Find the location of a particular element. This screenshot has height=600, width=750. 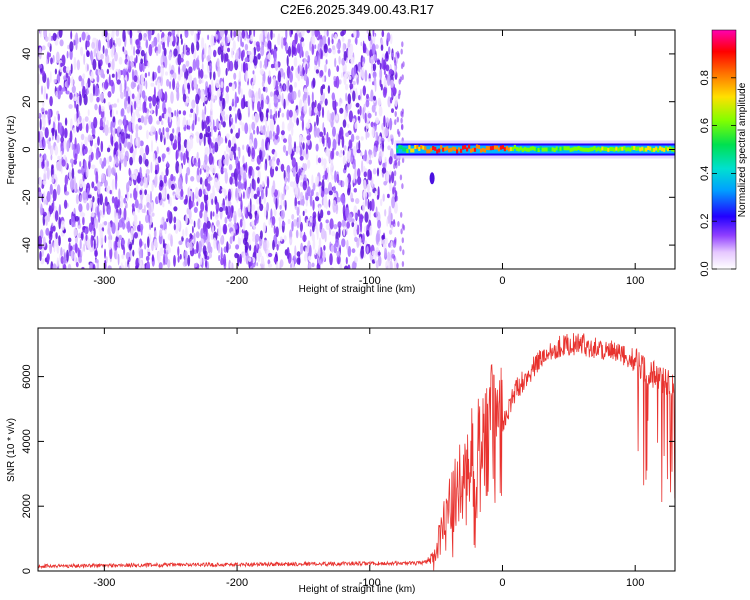

y-tick-label: -20 is located at coordinates (27, 197).